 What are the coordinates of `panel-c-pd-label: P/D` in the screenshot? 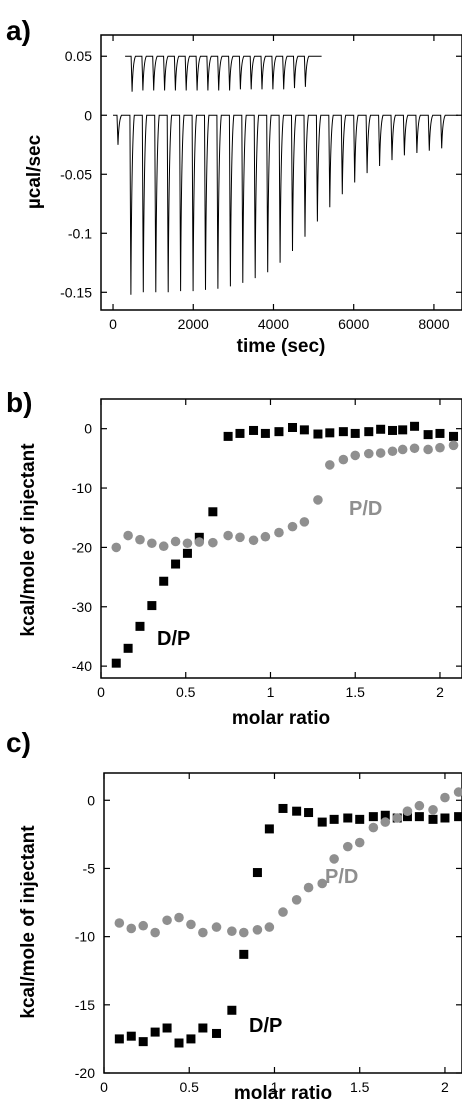 It's located at (341, 877).